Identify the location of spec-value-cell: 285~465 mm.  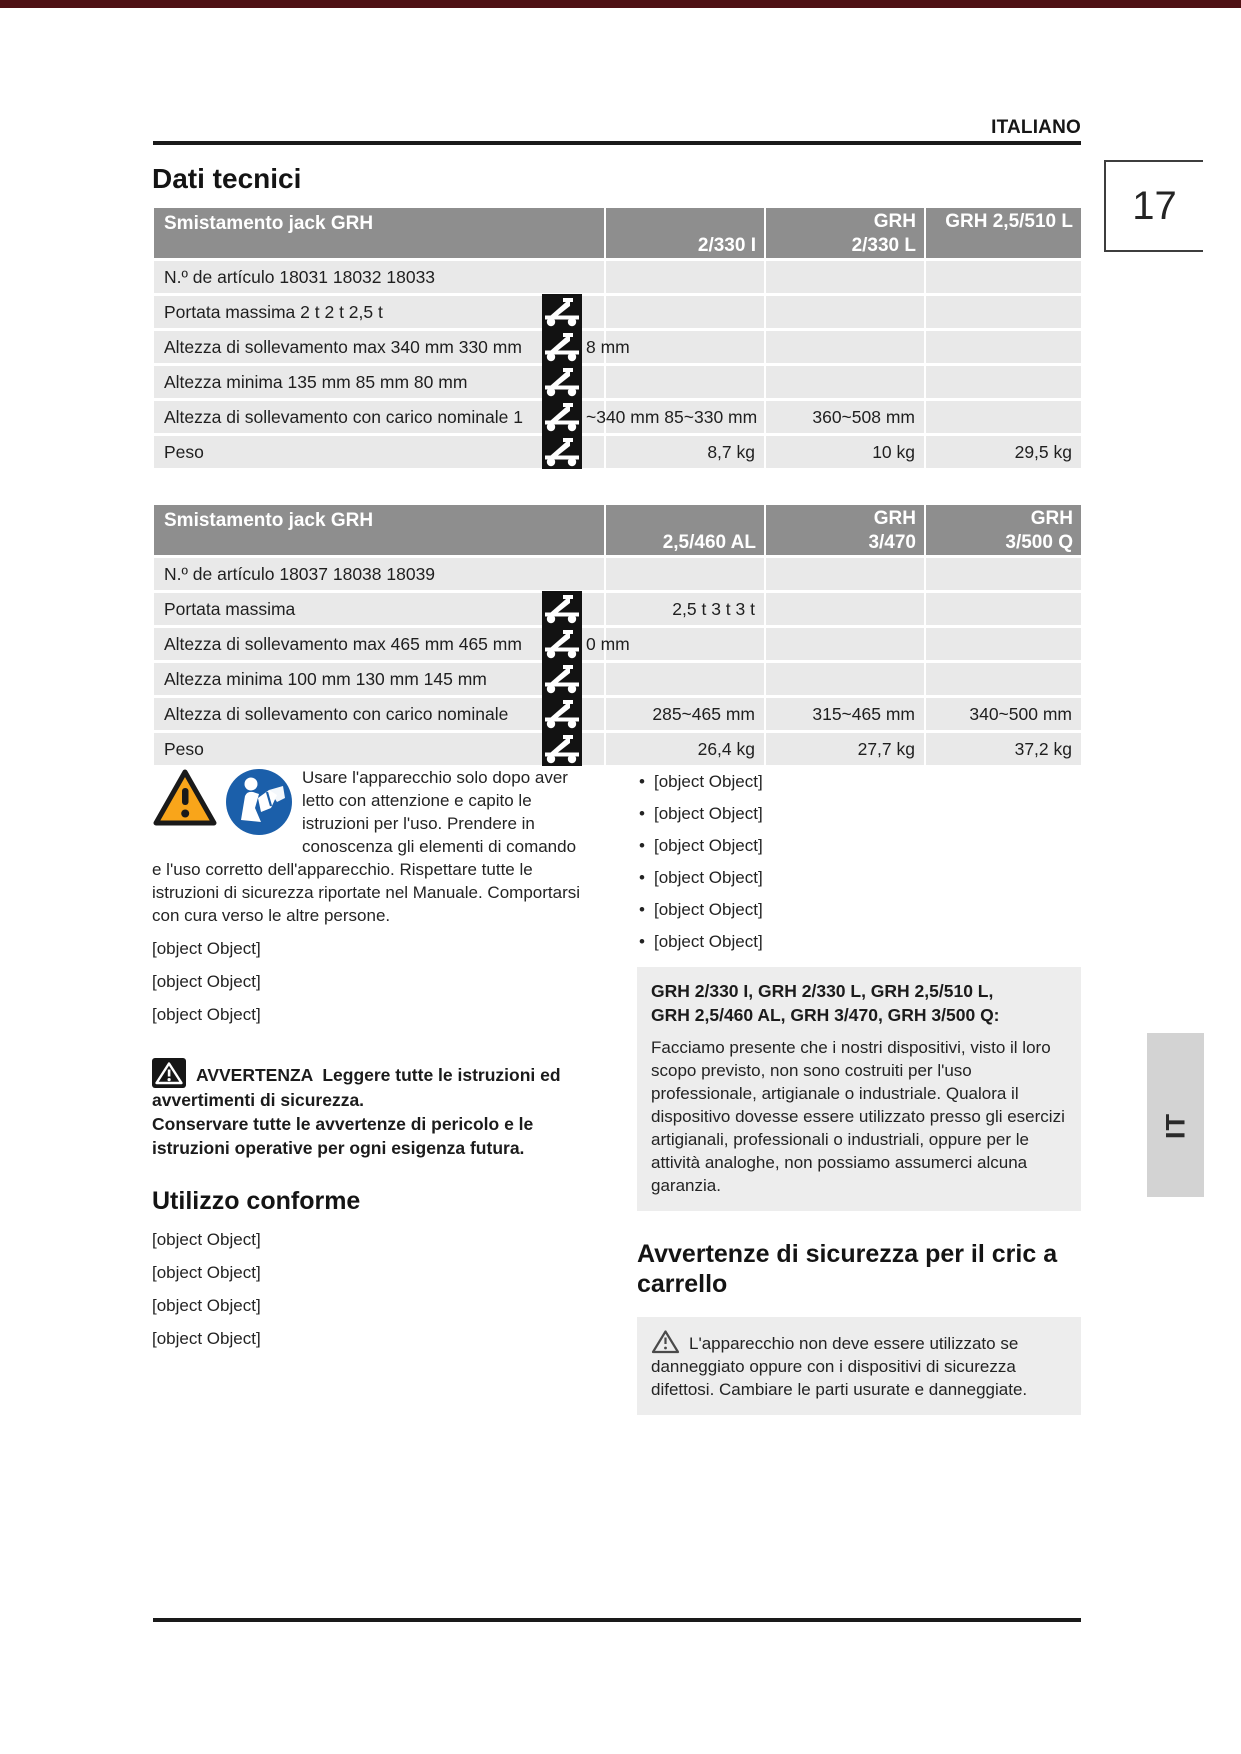
(685, 714).